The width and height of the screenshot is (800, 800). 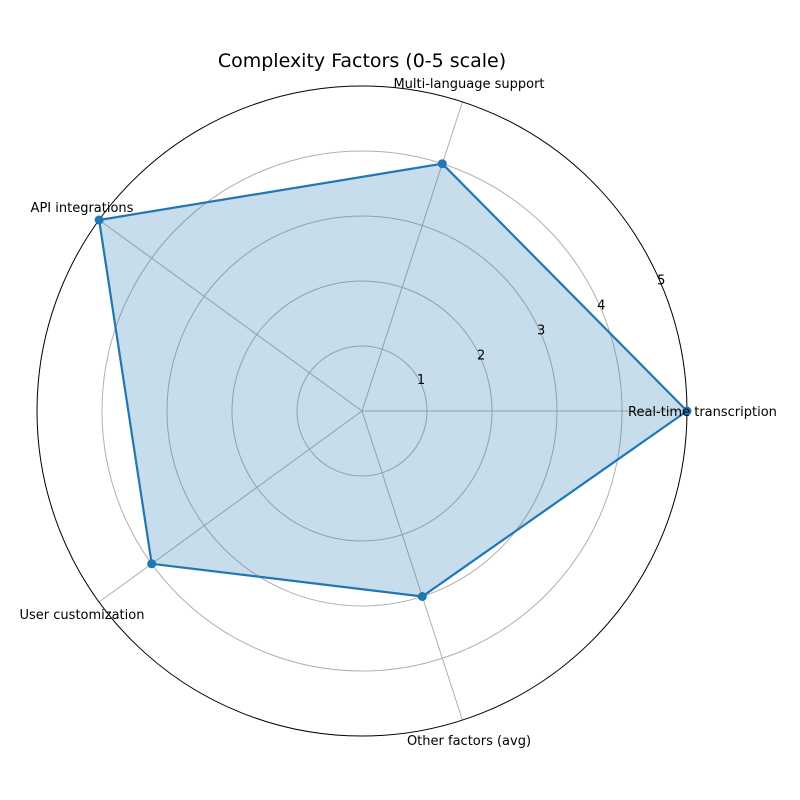 What do you see at coordinates (421, 380) in the screenshot?
I see `radial-tick-label: 1` at bounding box center [421, 380].